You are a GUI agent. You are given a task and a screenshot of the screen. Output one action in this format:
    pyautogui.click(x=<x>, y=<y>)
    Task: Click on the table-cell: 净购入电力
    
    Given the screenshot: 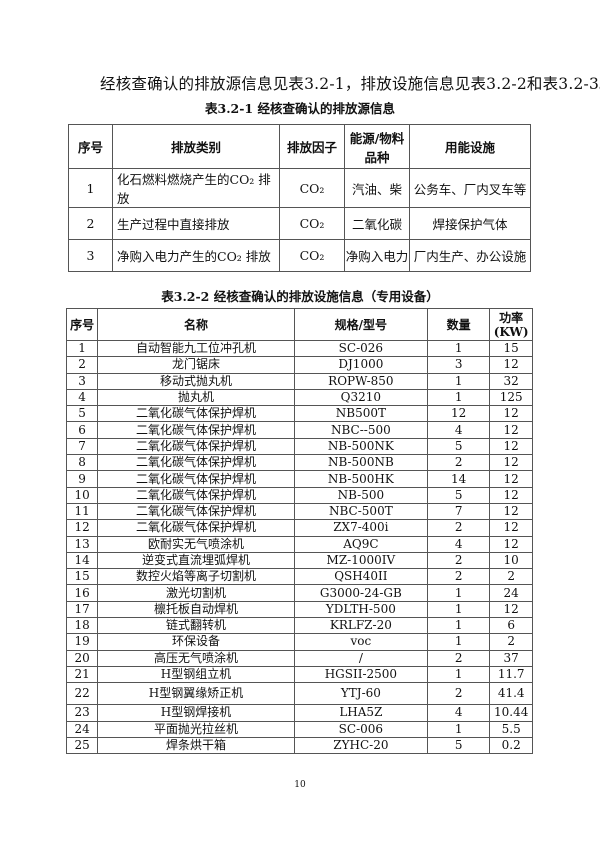 What is the action you would take?
    pyautogui.click(x=377, y=255)
    